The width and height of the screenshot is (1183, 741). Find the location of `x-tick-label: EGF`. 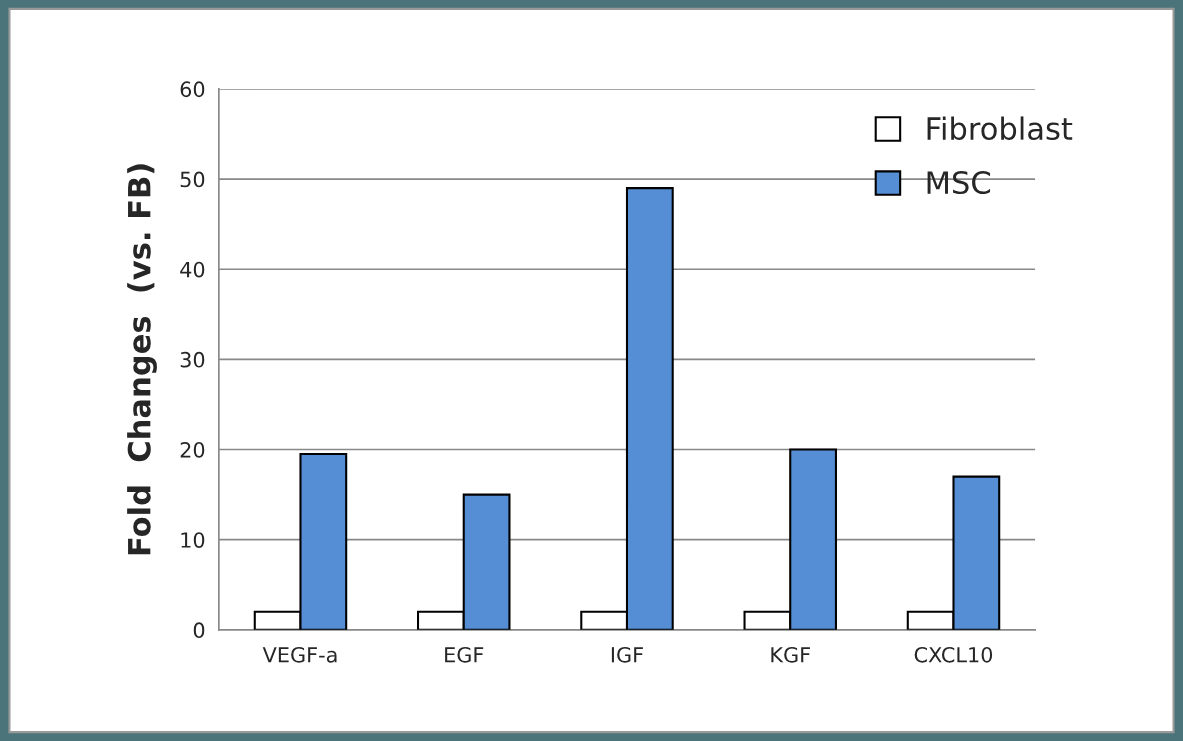

x-tick-label: EGF is located at coordinates (464, 654).